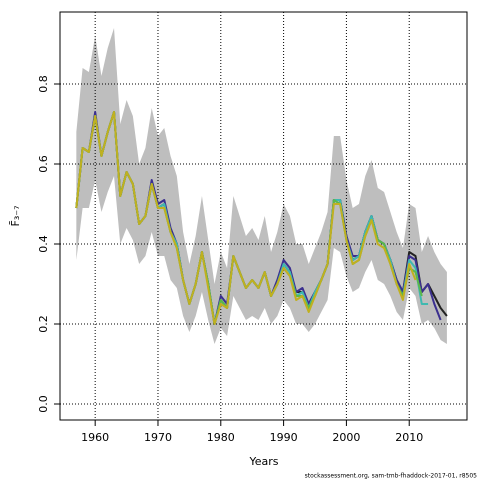  Describe the element at coordinates (221, 437) in the screenshot. I see `x-tick-label: 1980` at that location.